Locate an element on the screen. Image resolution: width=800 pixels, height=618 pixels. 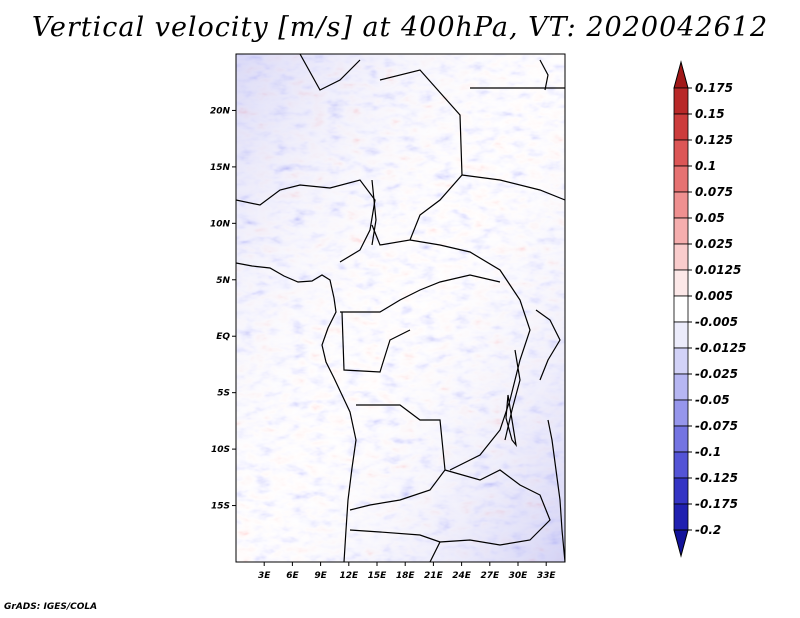
x-tick-label: 18E is located at coordinates (406, 576).